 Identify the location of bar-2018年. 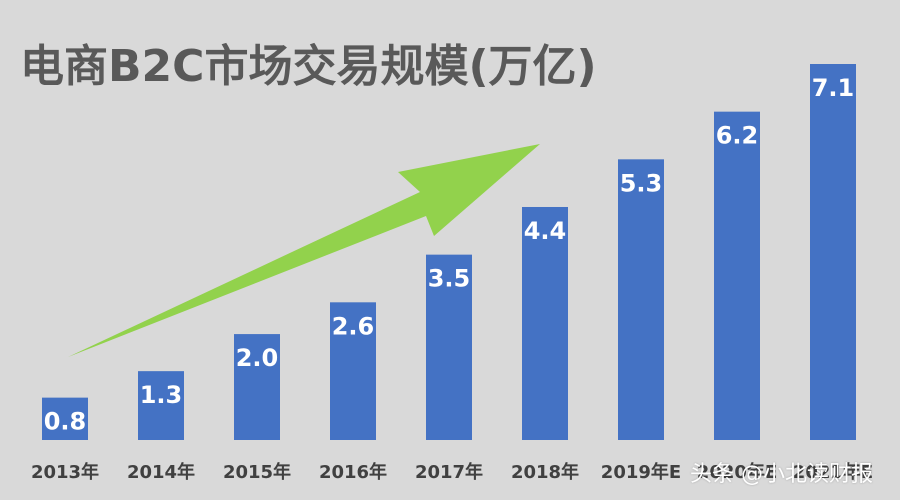
(545, 323).